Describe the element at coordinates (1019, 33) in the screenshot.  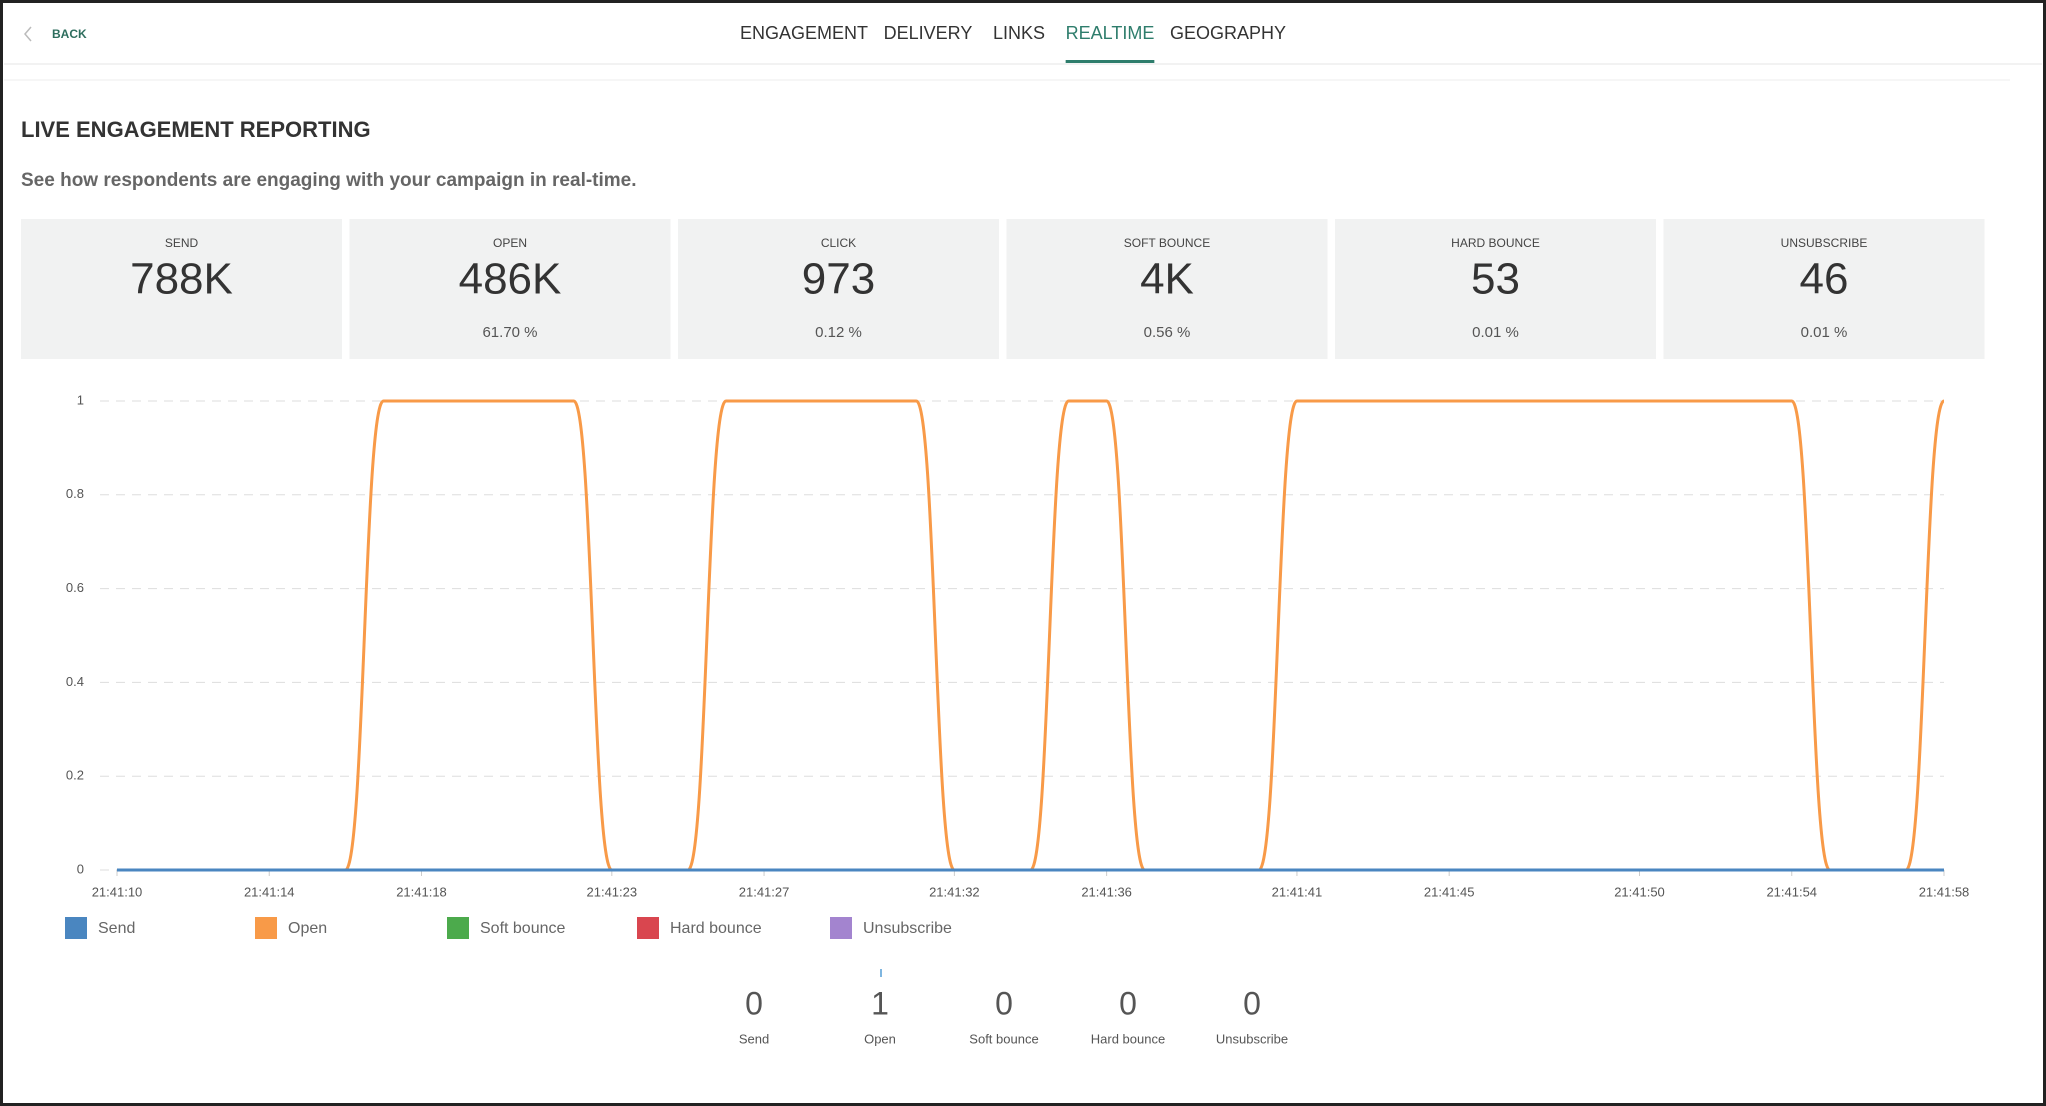
I see `nav-tab: LINKS` at that location.